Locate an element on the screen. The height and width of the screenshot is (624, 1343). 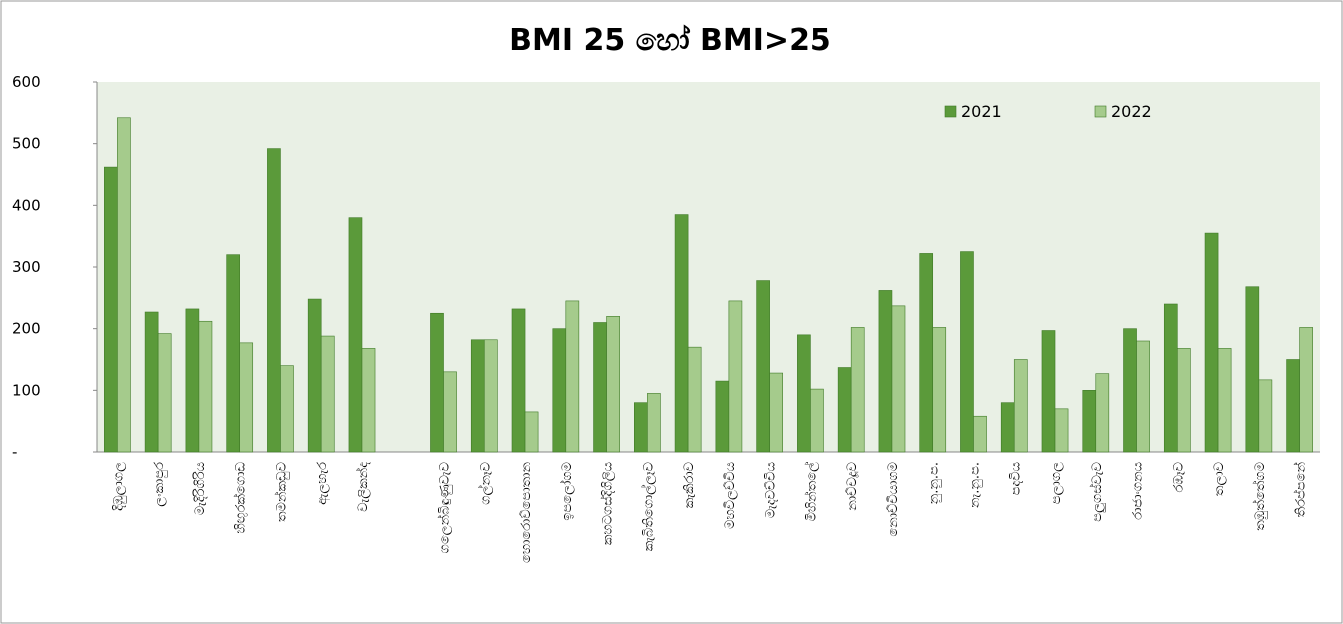
x-tick-label: මහවිලච්චිය is located at coordinates (730, 495).